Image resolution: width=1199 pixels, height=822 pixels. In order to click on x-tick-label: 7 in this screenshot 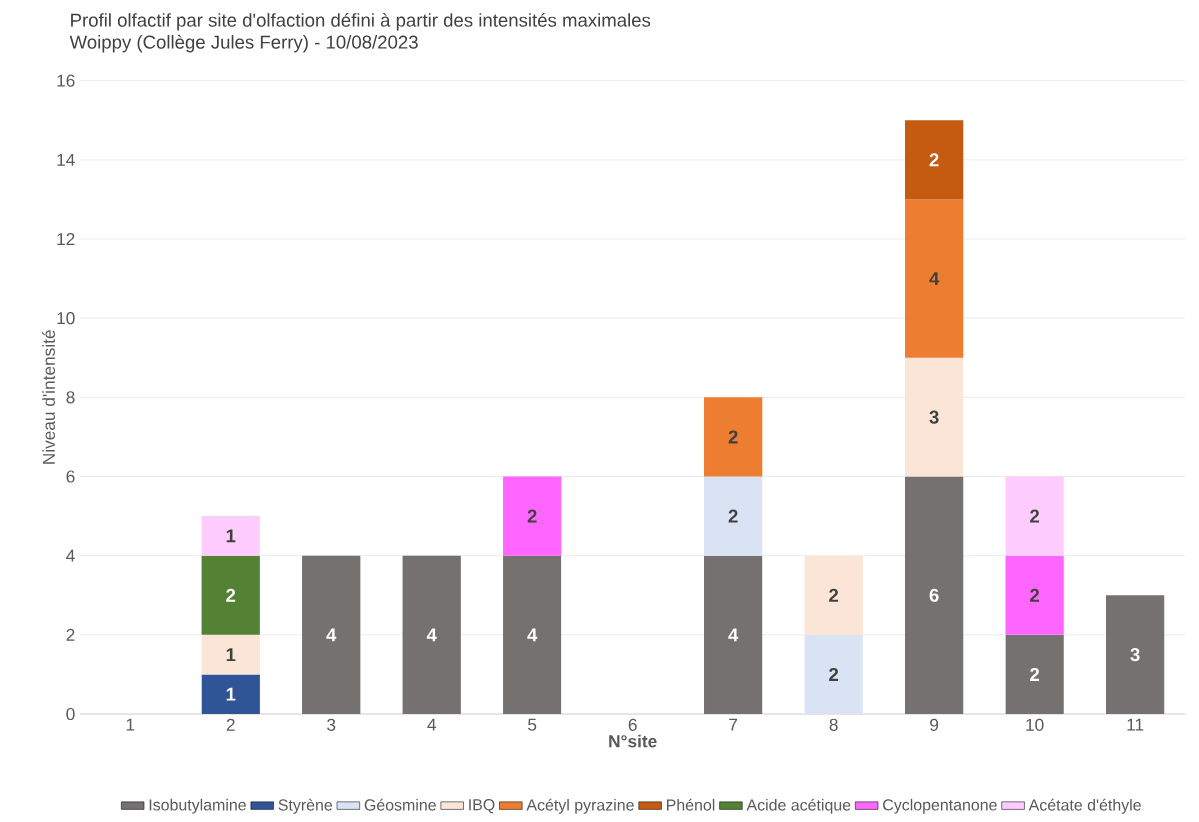, I will do `click(733, 724)`.